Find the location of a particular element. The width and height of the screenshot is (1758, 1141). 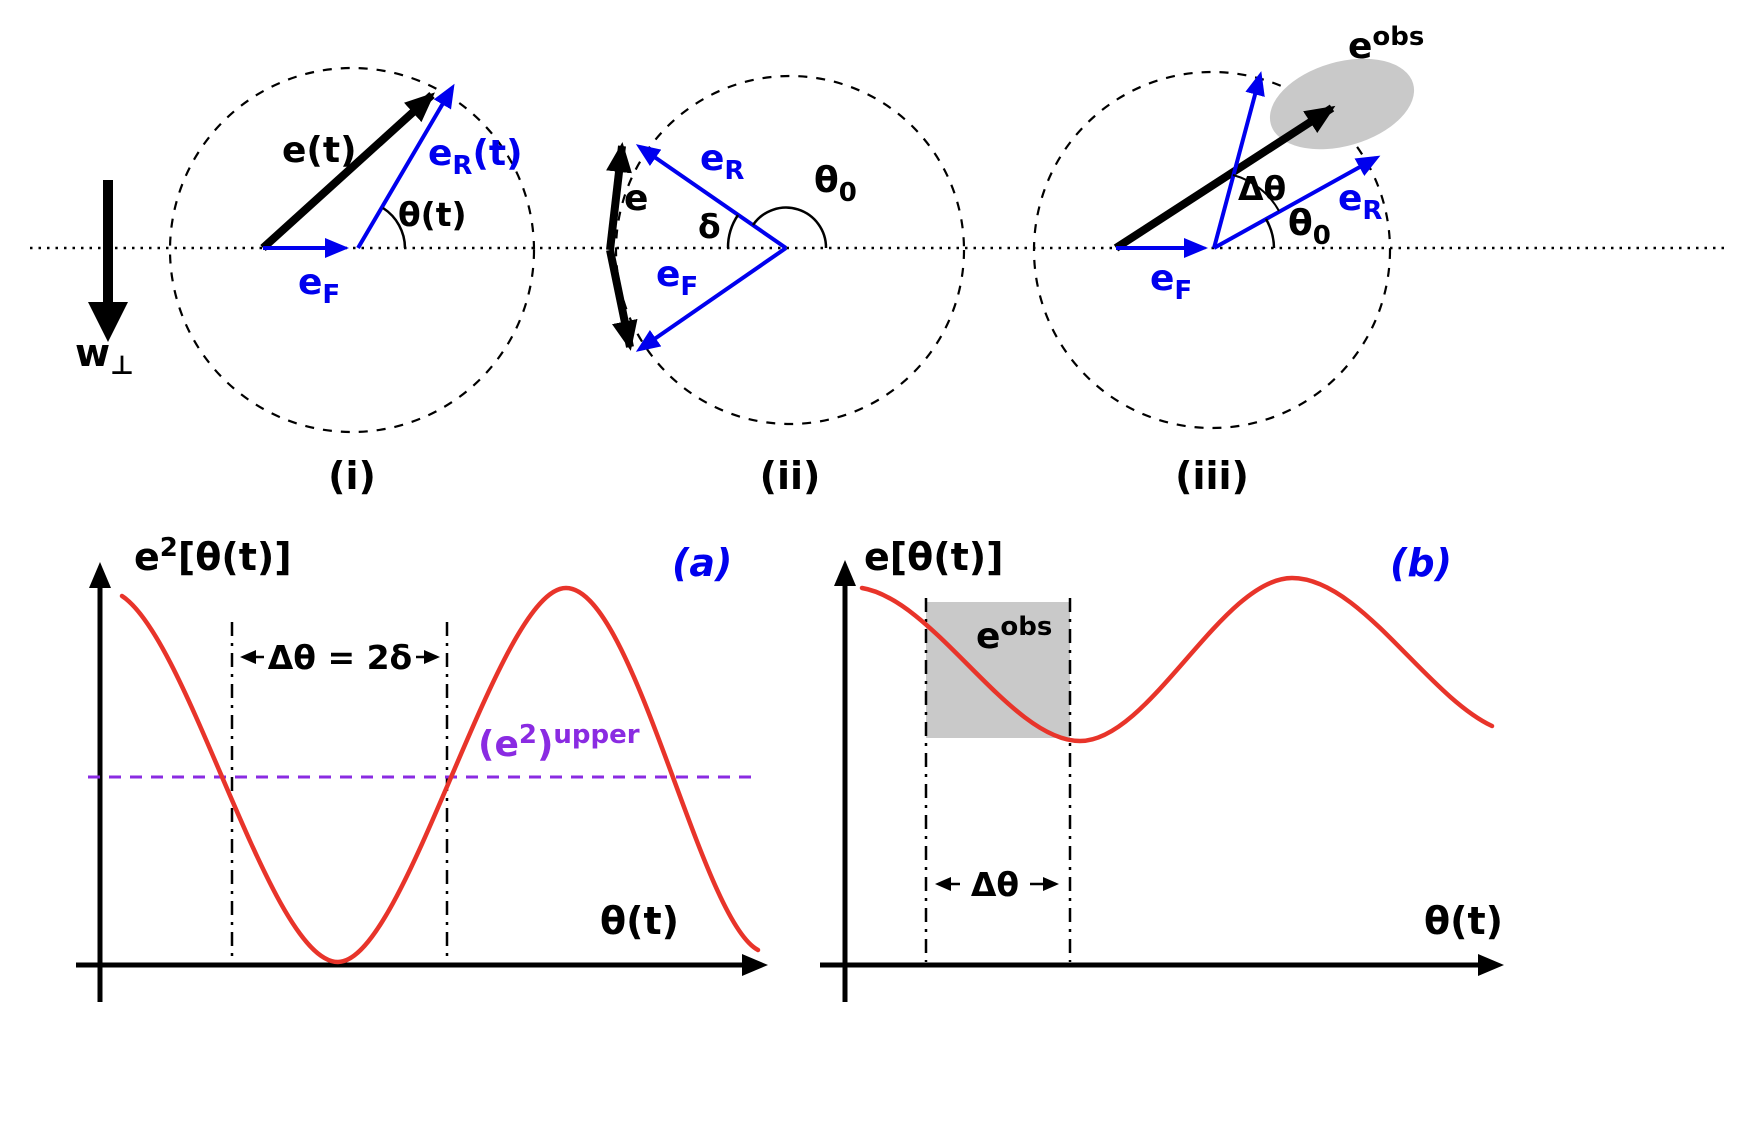

panel-ii-dashed-circle is located at coordinates (790, 250).